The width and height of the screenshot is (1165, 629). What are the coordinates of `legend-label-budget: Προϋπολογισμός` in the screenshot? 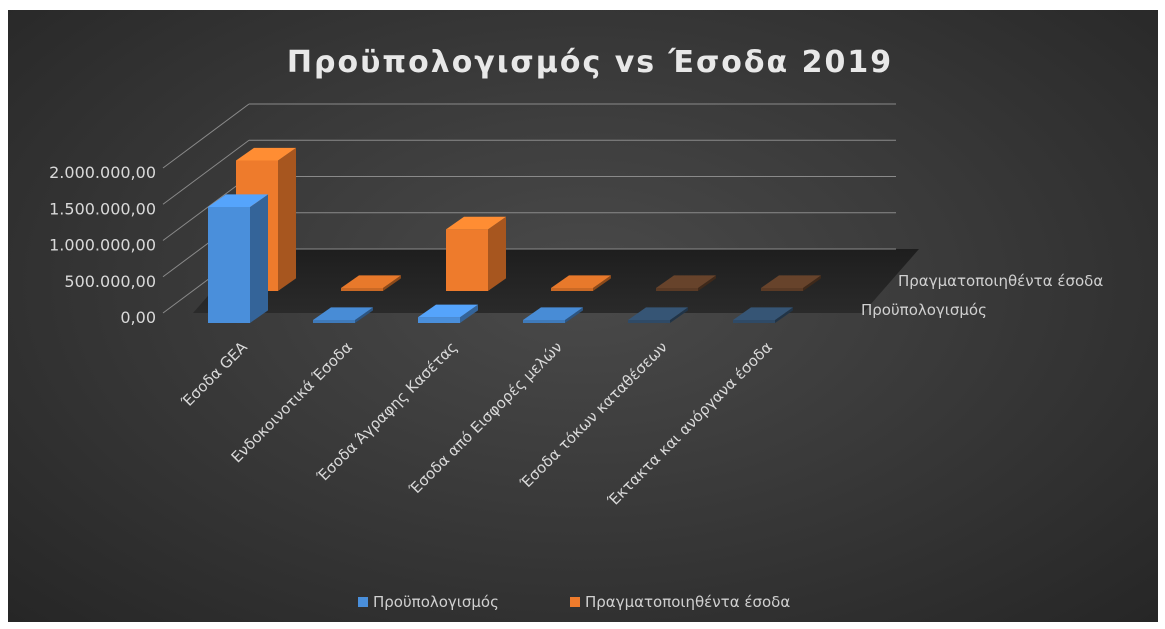 It's located at (436, 602).